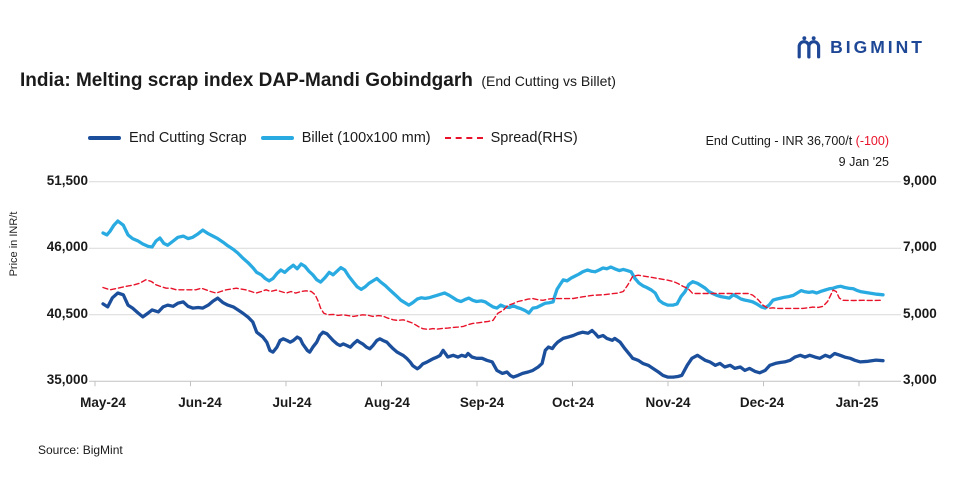  What do you see at coordinates (920, 180) in the screenshot?
I see `y-right-tick-label: 9,000` at bounding box center [920, 180].